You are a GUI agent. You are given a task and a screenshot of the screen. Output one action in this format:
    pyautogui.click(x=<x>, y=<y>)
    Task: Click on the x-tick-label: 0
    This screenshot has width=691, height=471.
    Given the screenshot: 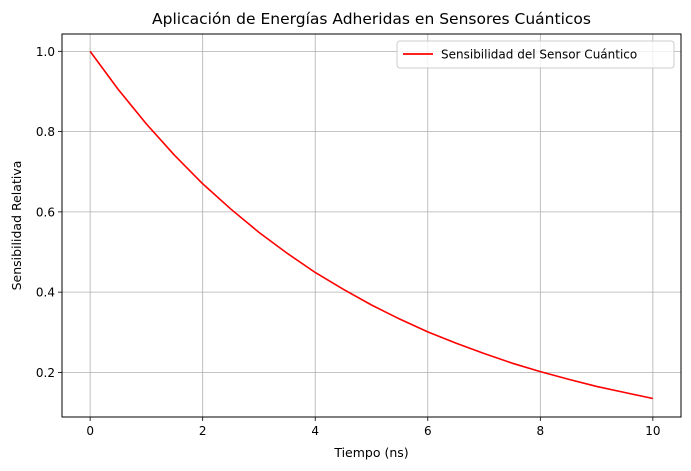 What is the action you would take?
    pyautogui.click(x=90, y=431)
    